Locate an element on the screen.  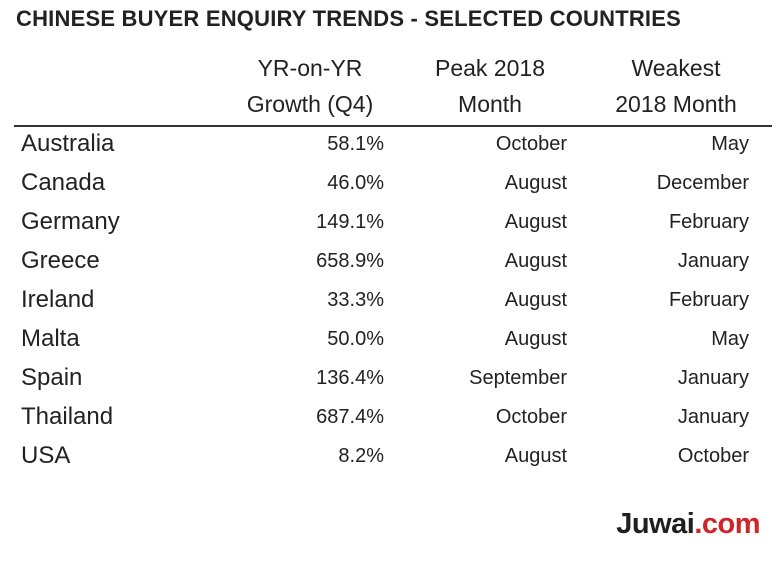
table-row: Ireland 33.3% August February is located at coordinates (391, 301).